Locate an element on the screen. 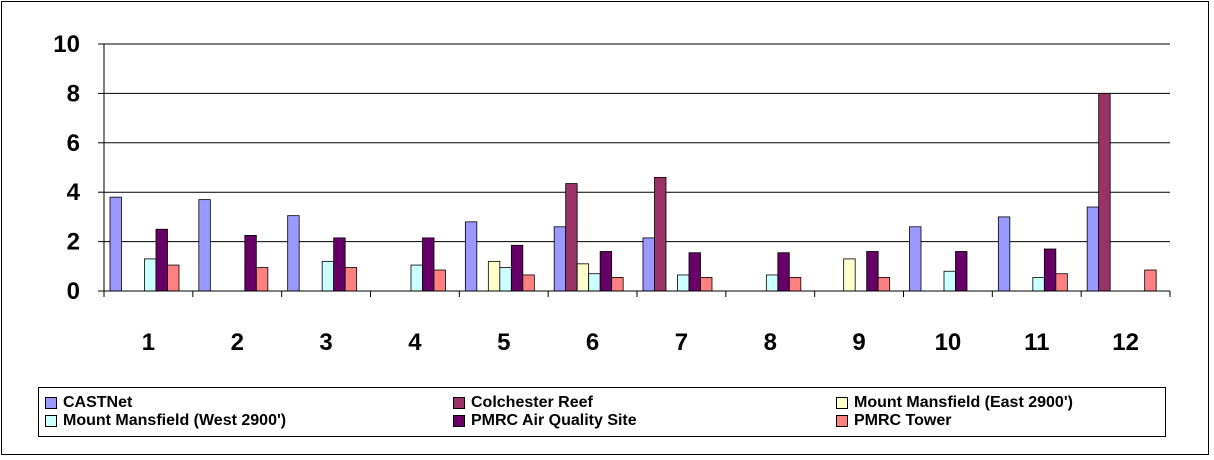  legend-label-colchester-reef: Colchester Reef is located at coordinates (532, 402).